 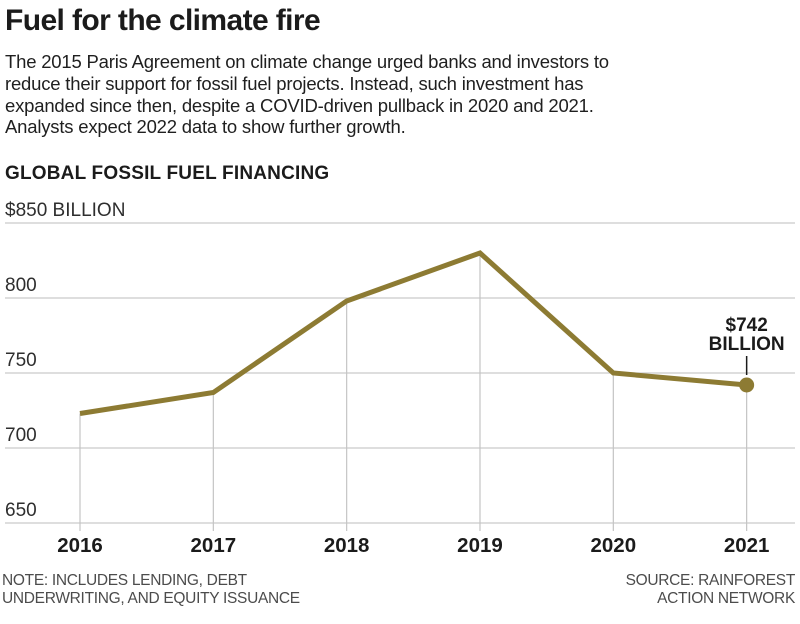 What do you see at coordinates (347, 545) in the screenshot?
I see `x-tick-label-2018: 2018` at bounding box center [347, 545].